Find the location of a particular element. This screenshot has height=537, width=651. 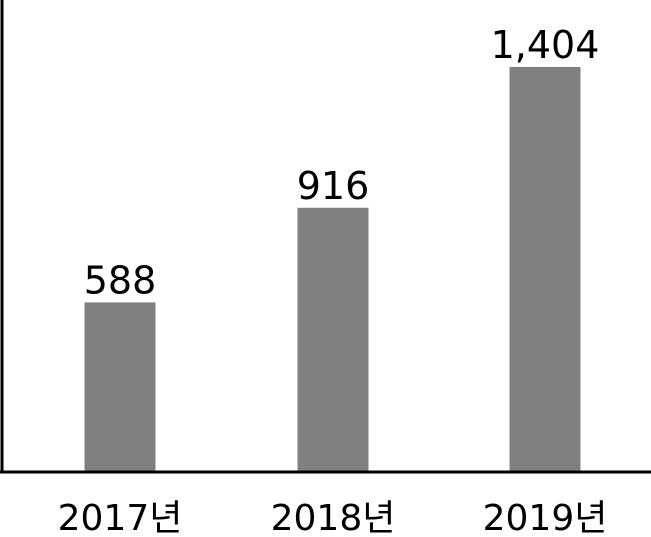

bar-2019년 is located at coordinates (545, 269).